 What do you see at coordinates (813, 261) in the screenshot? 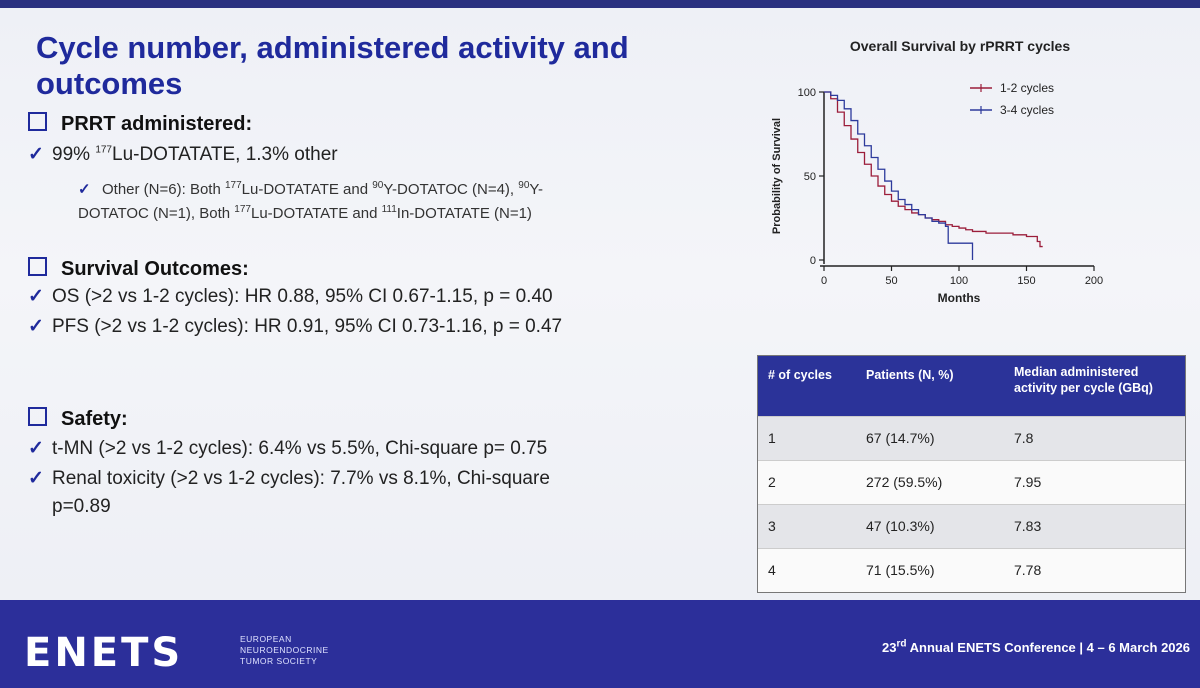
I see `y-tick-label: 0` at bounding box center [813, 261].